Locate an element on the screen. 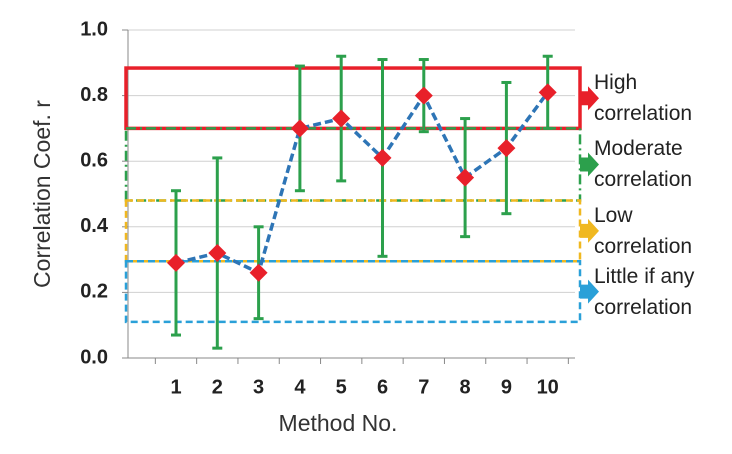 The image size is (732, 454). x-tick-label: 3 is located at coordinates (258, 387).